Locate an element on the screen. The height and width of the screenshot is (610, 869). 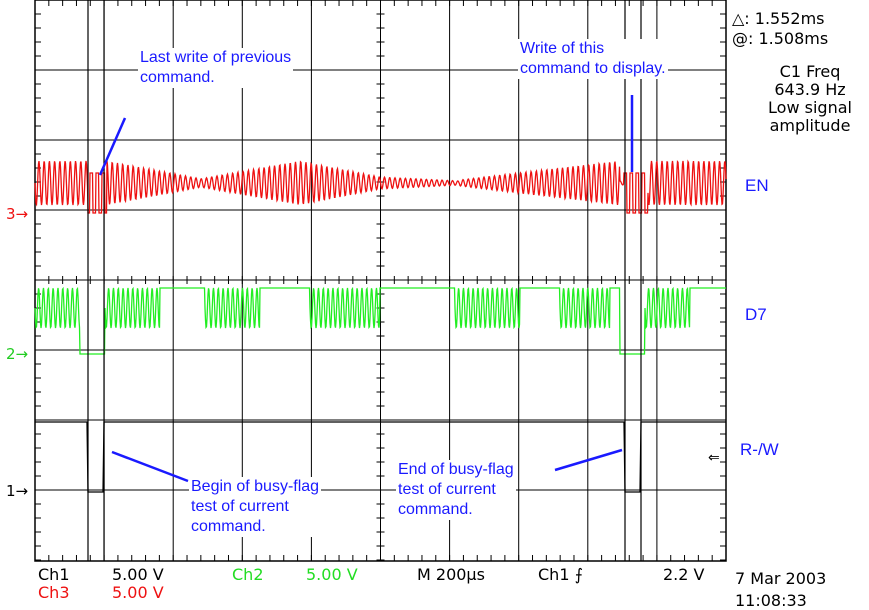
ch1-waveform is located at coordinates (380, 457).